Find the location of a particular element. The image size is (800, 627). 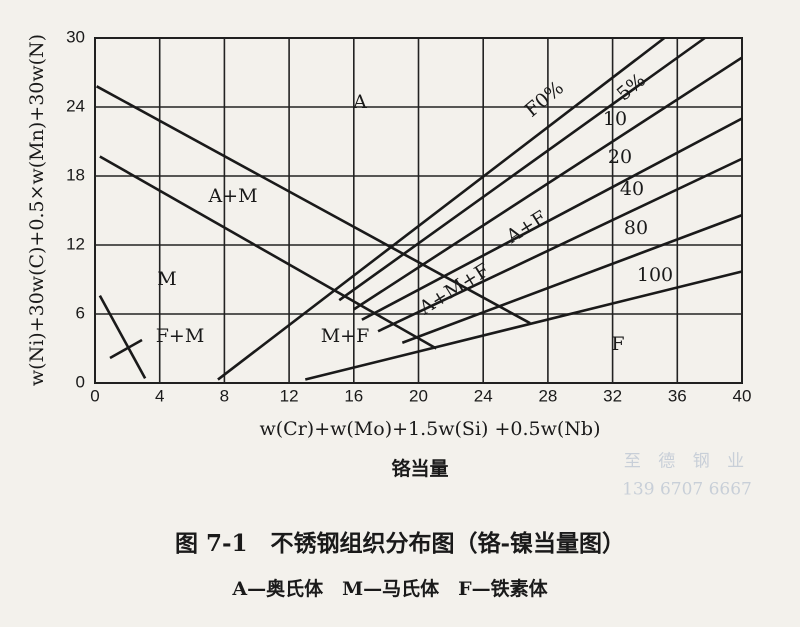

y-axis-title: w(Ni)+30w(C)+0.5×w(Mn)+30w(N) is located at coordinates (37, 210).